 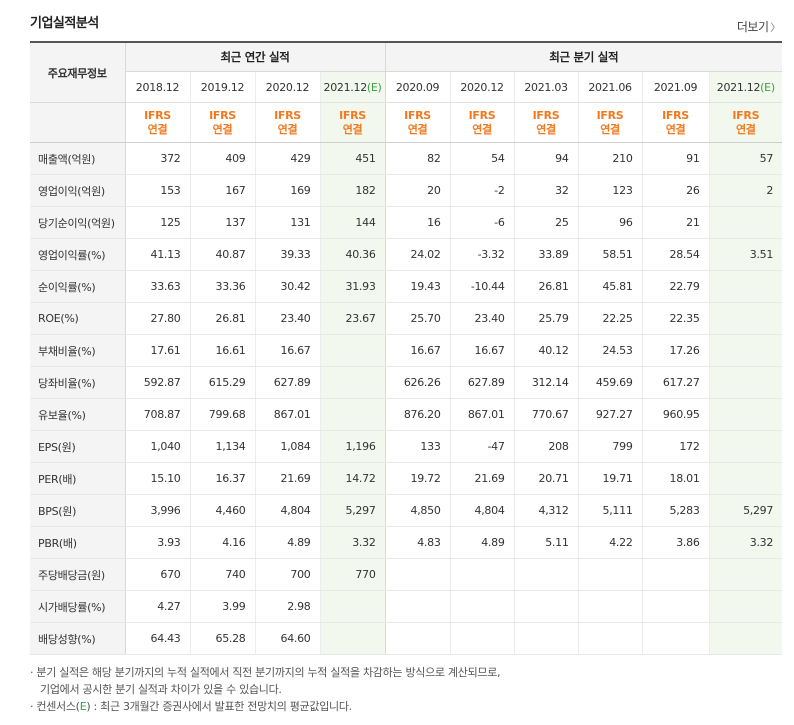 What do you see at coordinates (353, 478) in the screenshot?
I see `table-cell: 14.72` at bounding box center [353, 478].